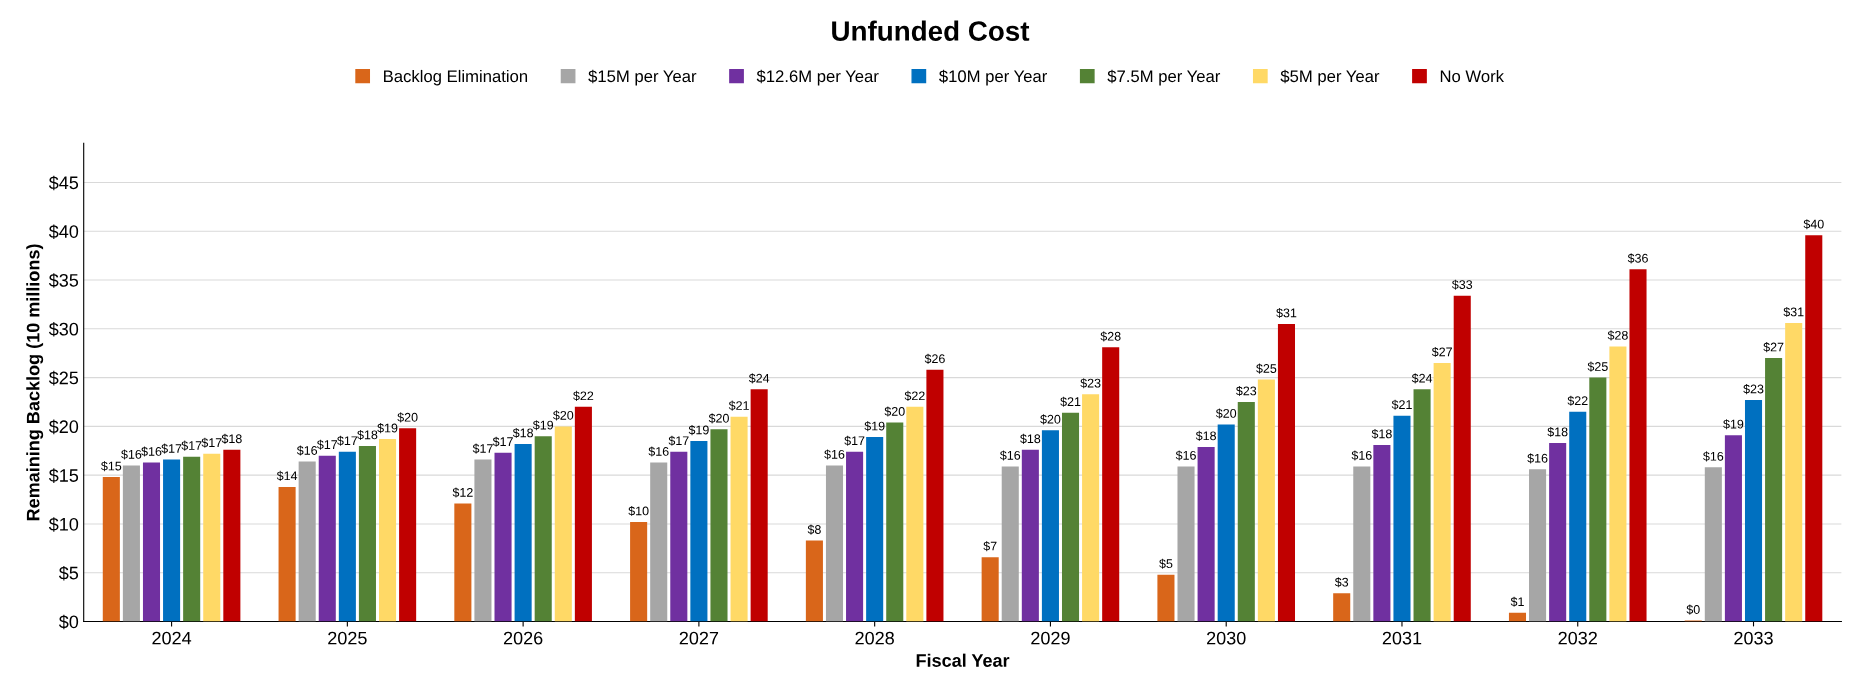 This screenshot has width=1860, height=683. I want to click on data-label: $36, so click(1637, 258).